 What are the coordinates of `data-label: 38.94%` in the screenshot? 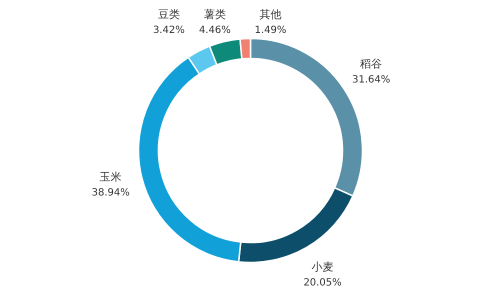 It's located at (111, 192).